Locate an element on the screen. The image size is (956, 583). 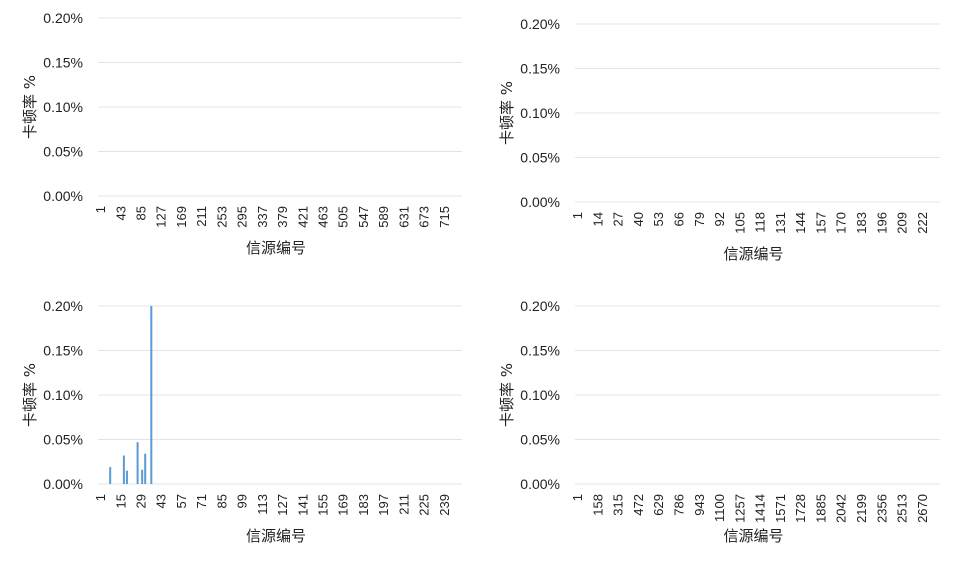
x-tick-label: 239 is located at coordinates (444, 505).